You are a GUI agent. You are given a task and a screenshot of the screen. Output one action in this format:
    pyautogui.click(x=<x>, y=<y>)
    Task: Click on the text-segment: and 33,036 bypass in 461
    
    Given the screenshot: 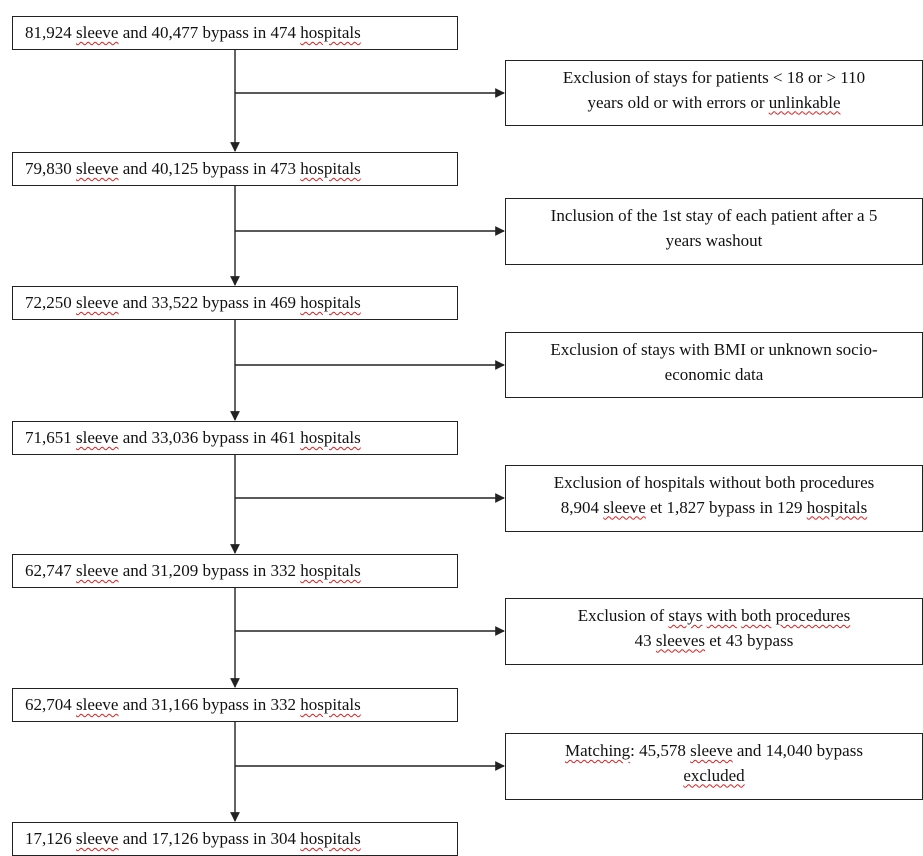 What is the action you would take?
    pyautogui.click(x=209, y=437)
    